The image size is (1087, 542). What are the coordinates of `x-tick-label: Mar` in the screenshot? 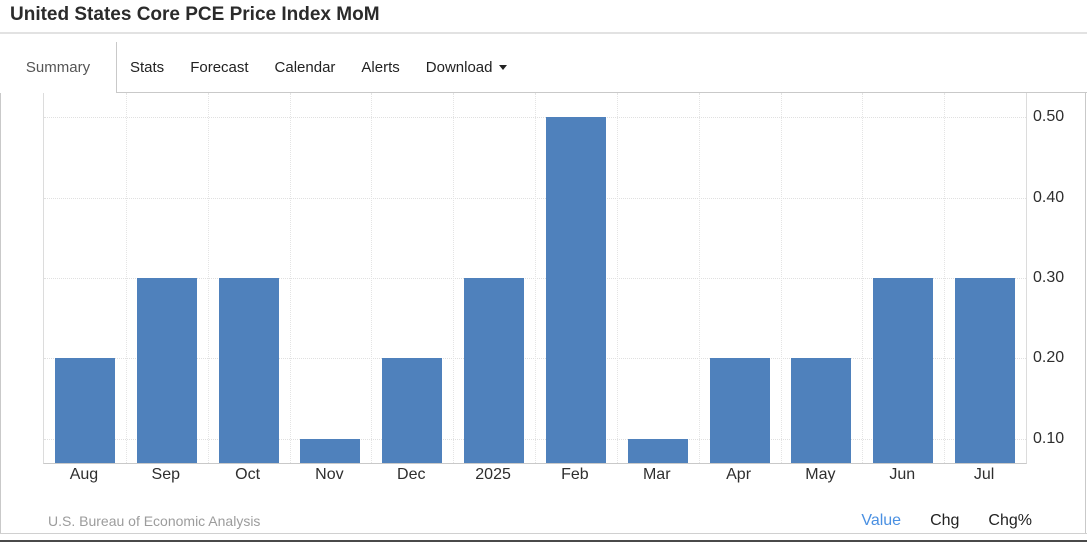 It's located at (656, 474).